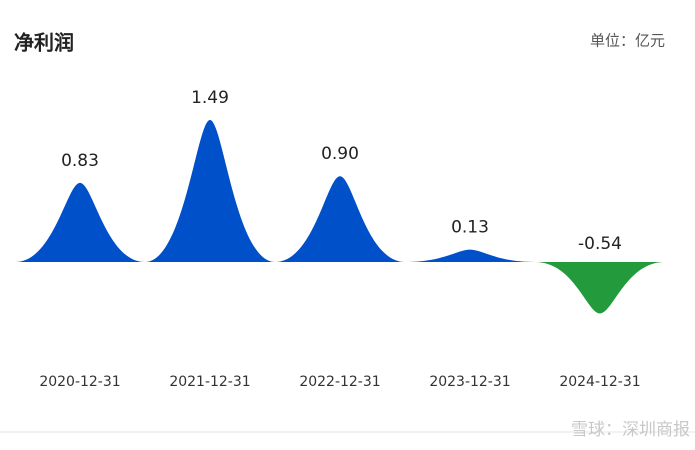  Describe the element at coordinates (469, 382) in the screenshot. I see `x-tick-label: 2023-12-31` at that location.